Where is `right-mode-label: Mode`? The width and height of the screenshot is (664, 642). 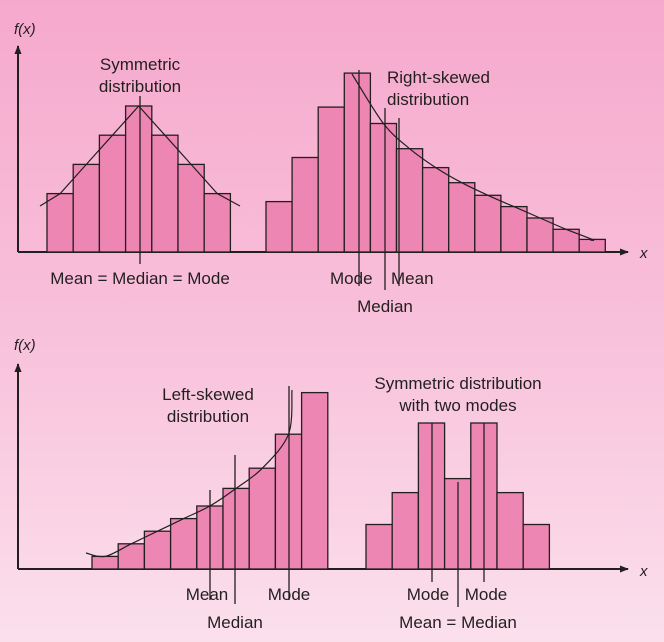
right-mode-label: Mode is located at coordinates (351, 278).